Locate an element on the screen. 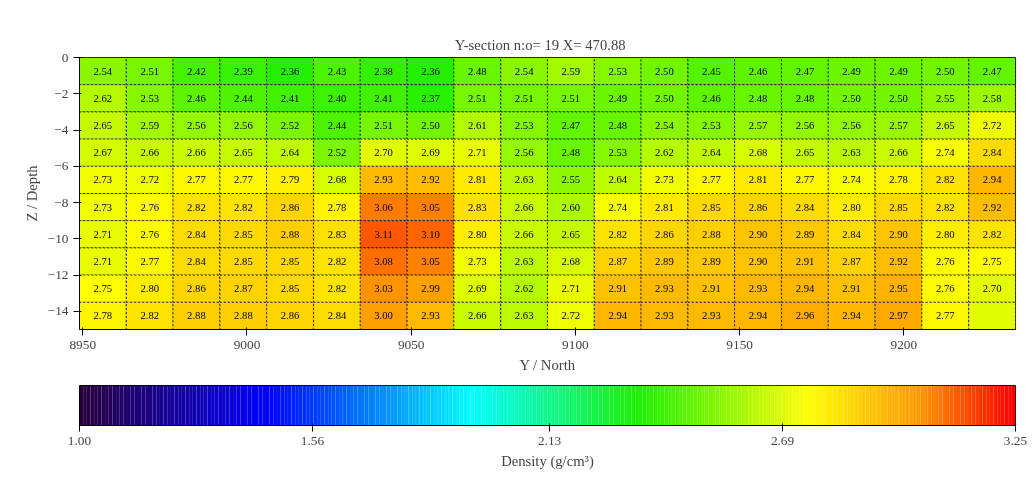  data-label: 2.63 is located at coordinates (851, 153).